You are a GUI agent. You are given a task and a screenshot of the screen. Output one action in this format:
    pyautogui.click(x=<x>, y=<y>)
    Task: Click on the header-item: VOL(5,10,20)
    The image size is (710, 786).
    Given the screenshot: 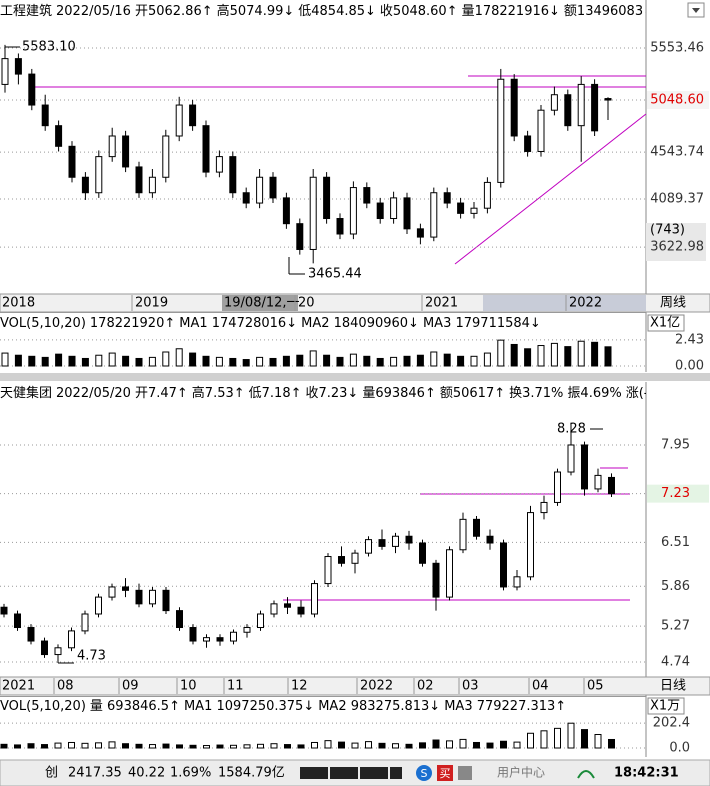 What is the action you would take?
    pyautogui.click(x=43, y=323)
    